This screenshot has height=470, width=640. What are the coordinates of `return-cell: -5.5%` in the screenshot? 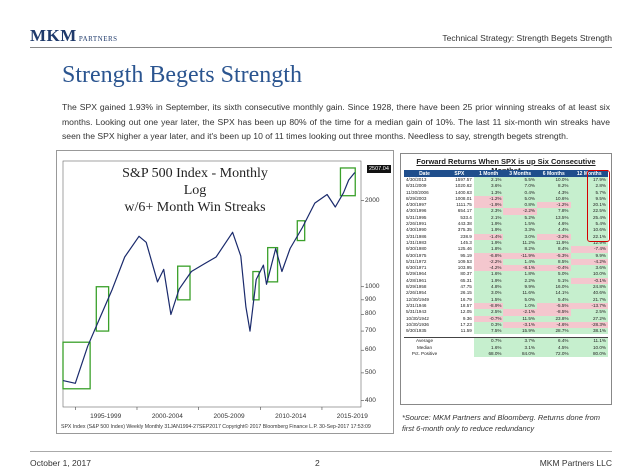 It's located at (554, 306).